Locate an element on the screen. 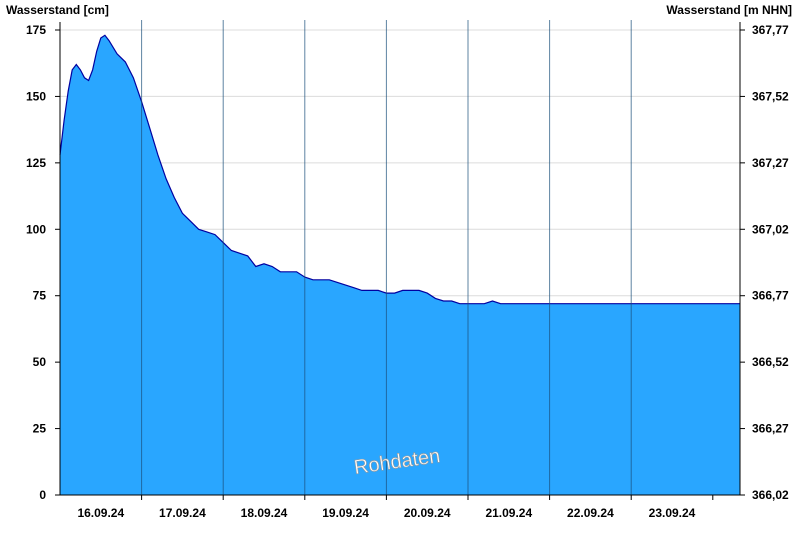 The width and height of the screenshot is (800, 550). y2-tick-label-7: 367,77 is located at coordinates (770, 30).